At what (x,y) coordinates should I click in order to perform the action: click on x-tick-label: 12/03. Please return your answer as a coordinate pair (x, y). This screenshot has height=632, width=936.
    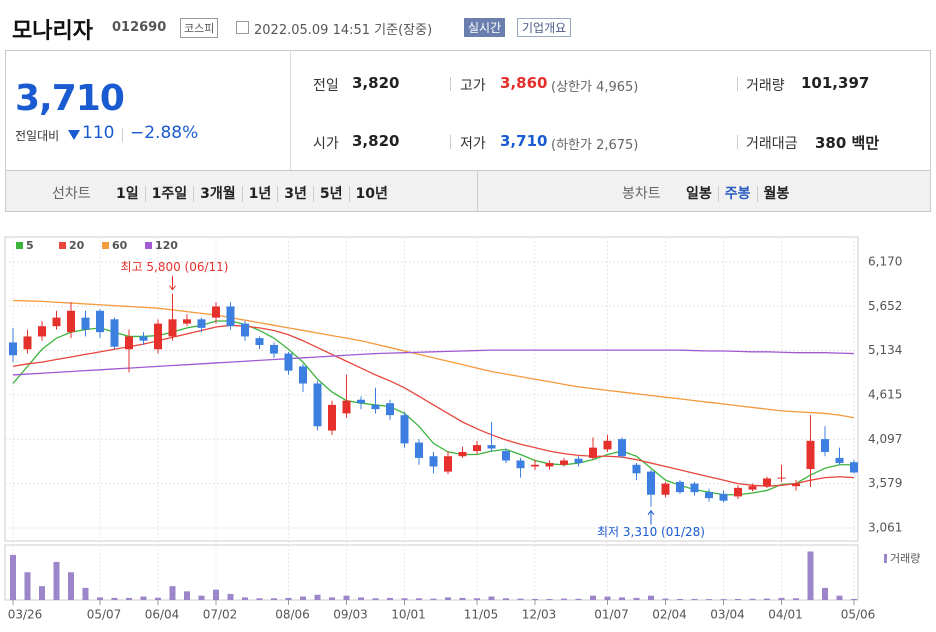
    Looking at the image, I should click on (539, 615).